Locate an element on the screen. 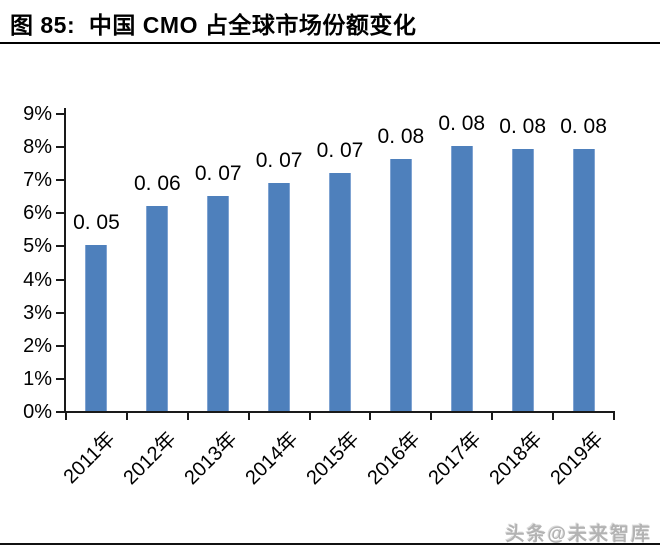  x-axis-category-label: 2011年 is located at coordinates (89, 458).